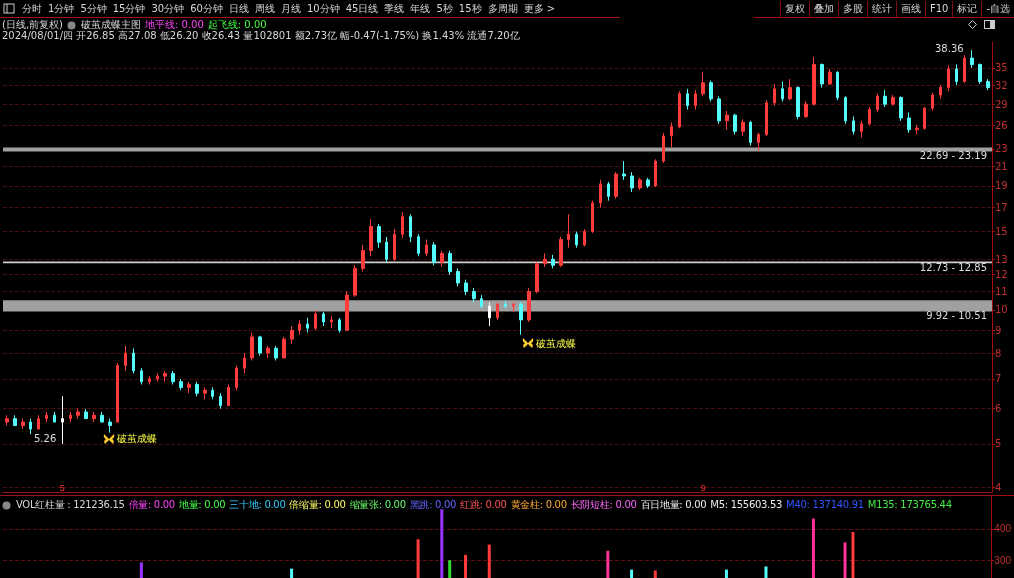 The width and height of the screenshot is (1014, 578). Describe the element at coordinates (1001, 125) in the screenshot. I see `y-tick-label: 26` at that location.